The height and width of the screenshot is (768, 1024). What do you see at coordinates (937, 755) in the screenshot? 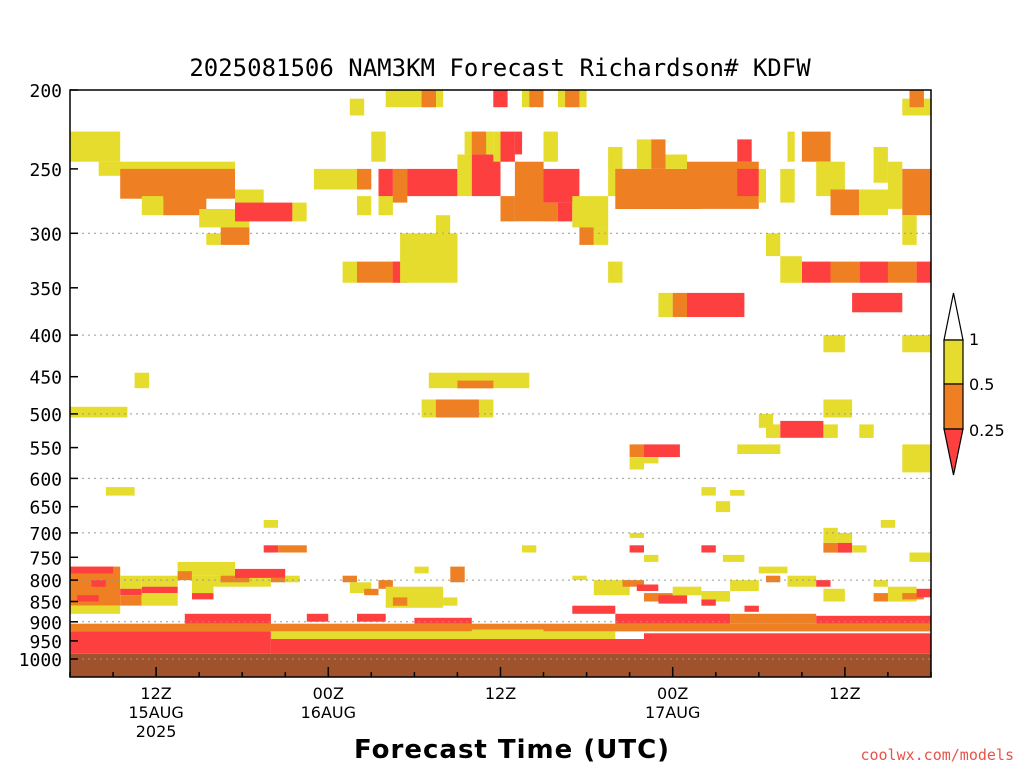
I see `credit-text: coolwx.com/models` at bounding box center [937, 755].